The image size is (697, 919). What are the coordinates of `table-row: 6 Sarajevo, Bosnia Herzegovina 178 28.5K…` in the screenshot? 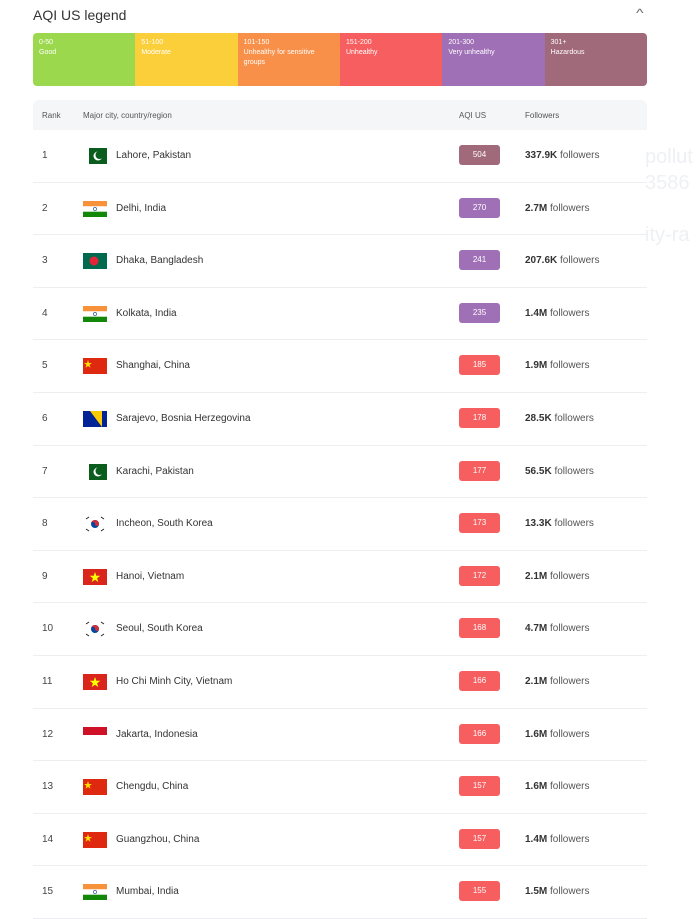 It's located at (340, 419).